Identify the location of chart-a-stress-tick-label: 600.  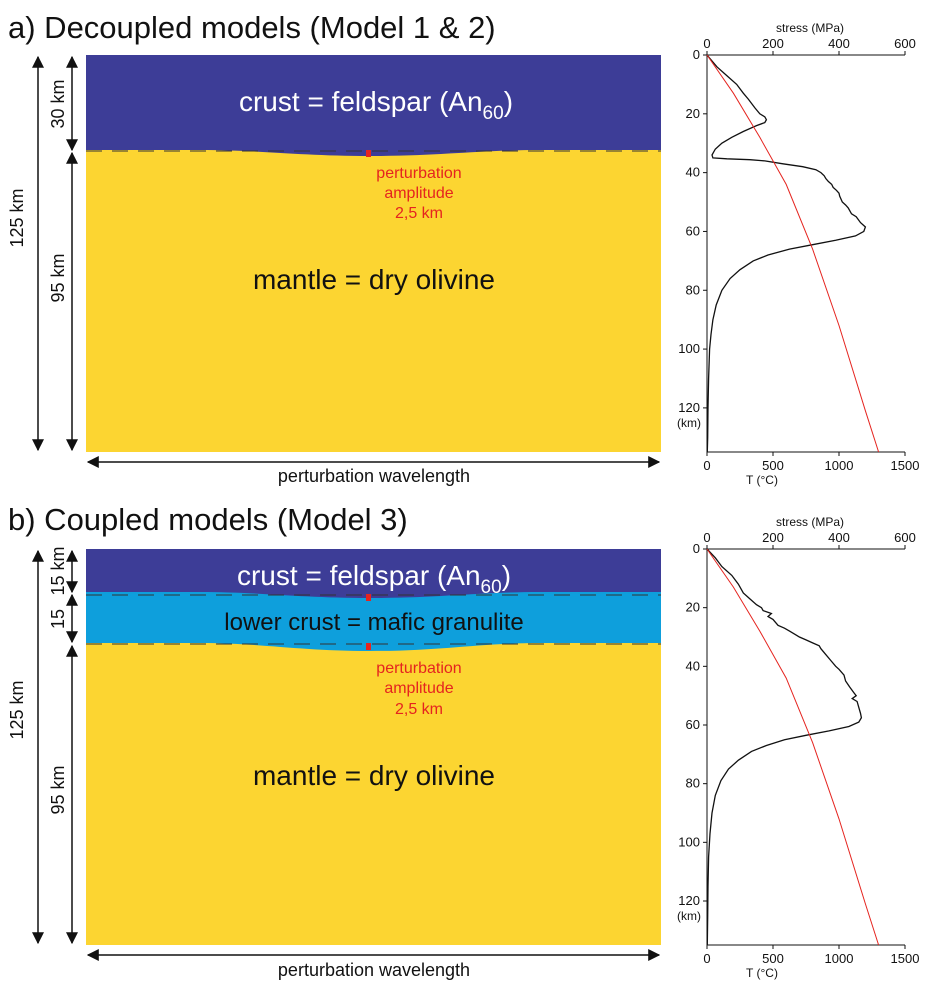
(905, 43).